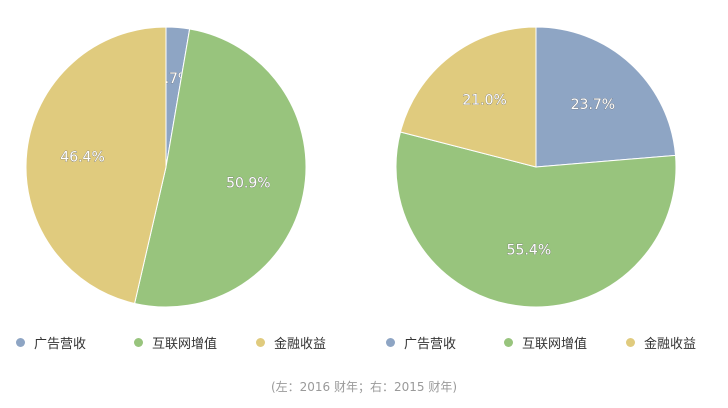 The image size is (728, 408). Describe the element at coordinates (484, 101) in the screenshot. I see `slice-label-financial-income: 21.0%` at that location.